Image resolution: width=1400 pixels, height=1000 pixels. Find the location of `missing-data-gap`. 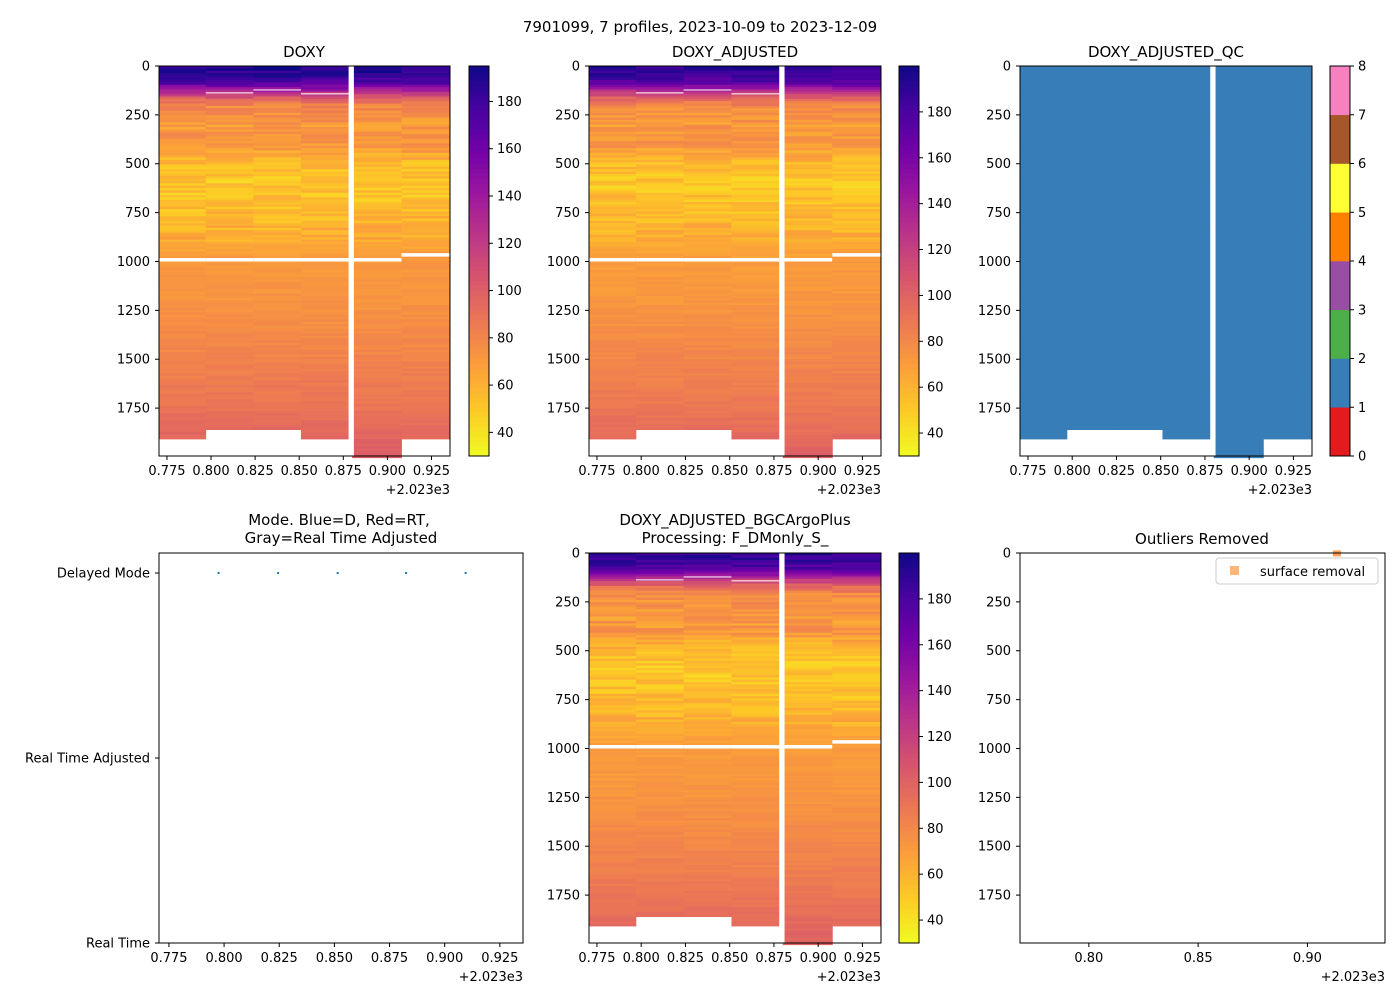

missing-data-gap is located at coordinates (807, 260).